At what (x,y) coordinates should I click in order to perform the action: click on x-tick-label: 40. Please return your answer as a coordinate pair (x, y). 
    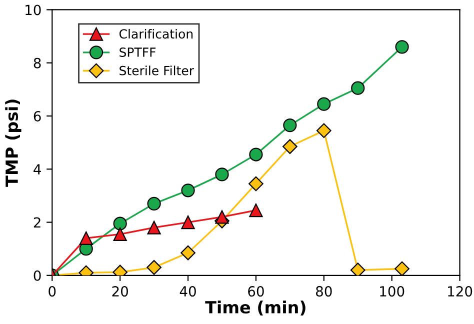
    Looking at the image, I should click on (188, 291).